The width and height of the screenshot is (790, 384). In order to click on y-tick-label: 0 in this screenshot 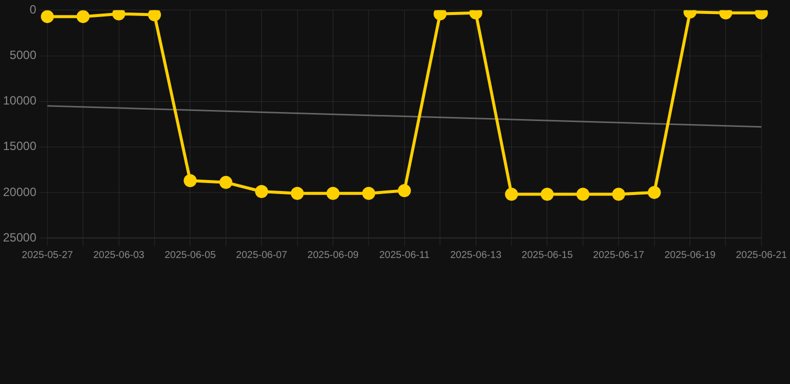, I will do `click(33, 9)`.